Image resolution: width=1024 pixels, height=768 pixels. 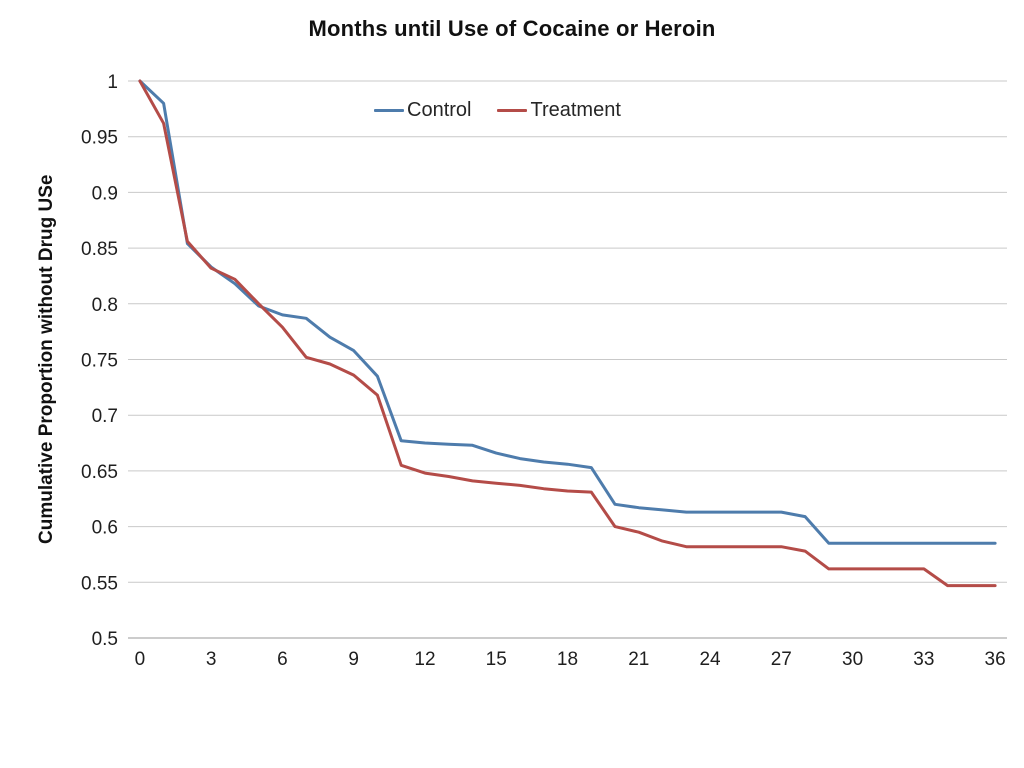 What do you see at coordinates (710, 659) in the screenshot?
I see `x-tick-label: 24` at bounding box center [710, 659].